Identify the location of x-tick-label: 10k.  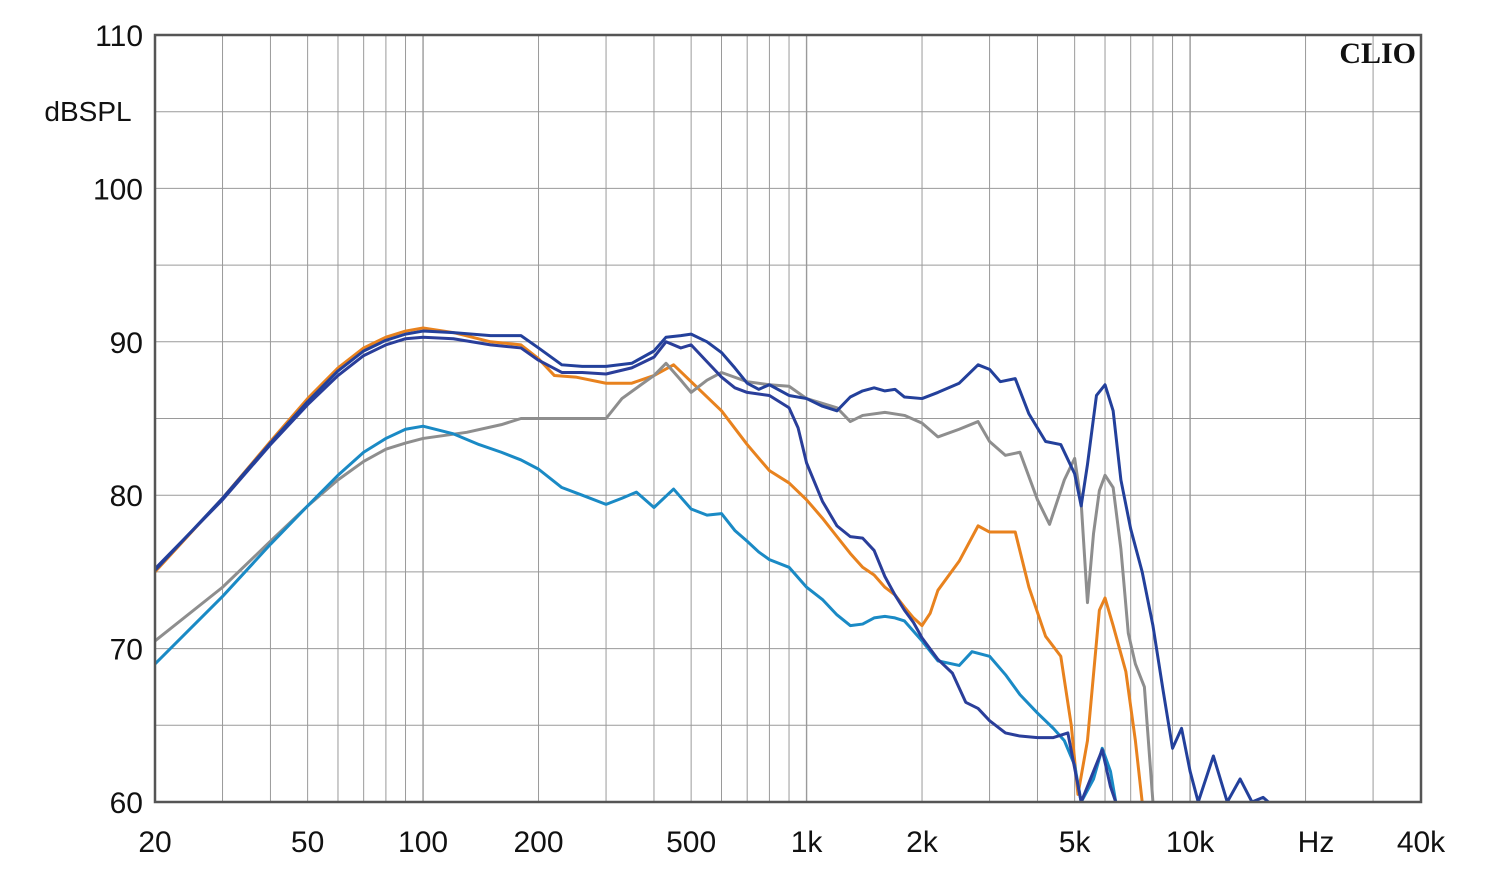
(1190, 842).